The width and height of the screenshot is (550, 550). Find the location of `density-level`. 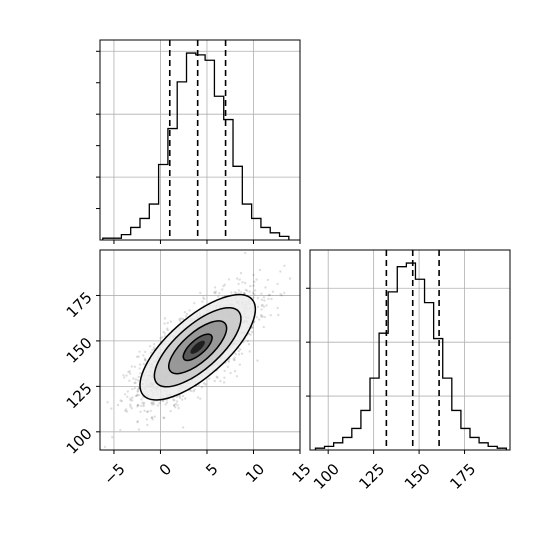

density-level is located at coordinates (197, 347).